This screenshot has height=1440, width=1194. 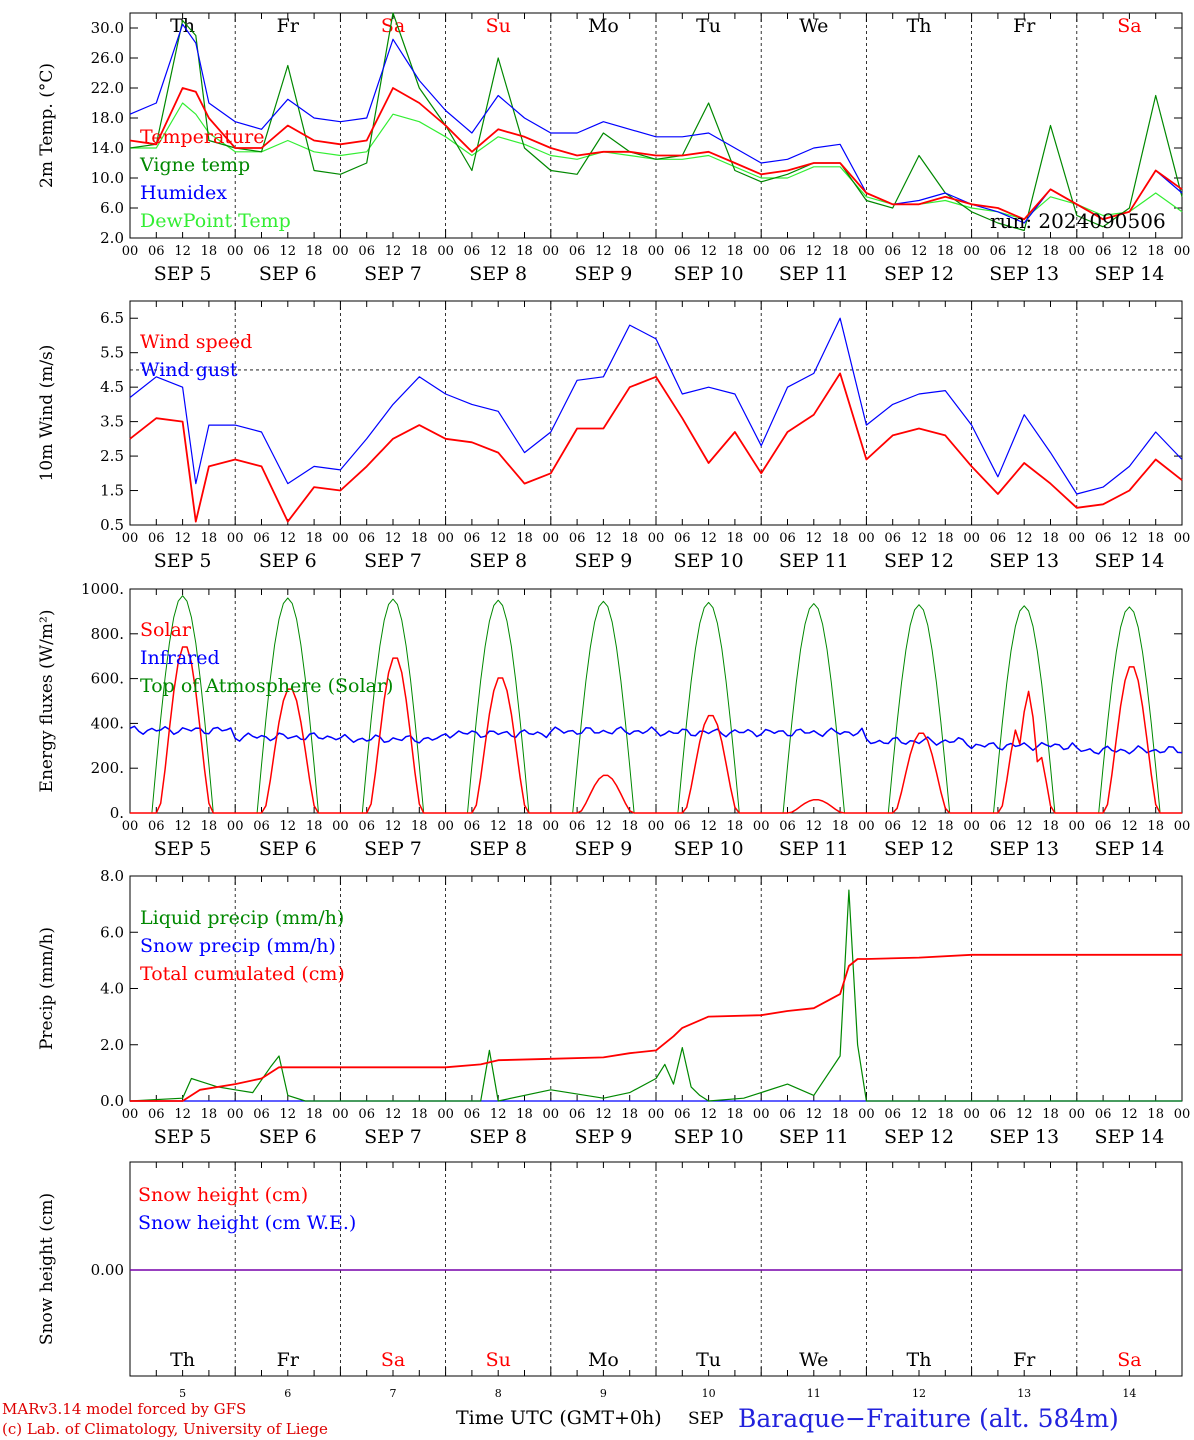 I want to click on y-tick-label: 0.00, so click(x=107, y=1270).